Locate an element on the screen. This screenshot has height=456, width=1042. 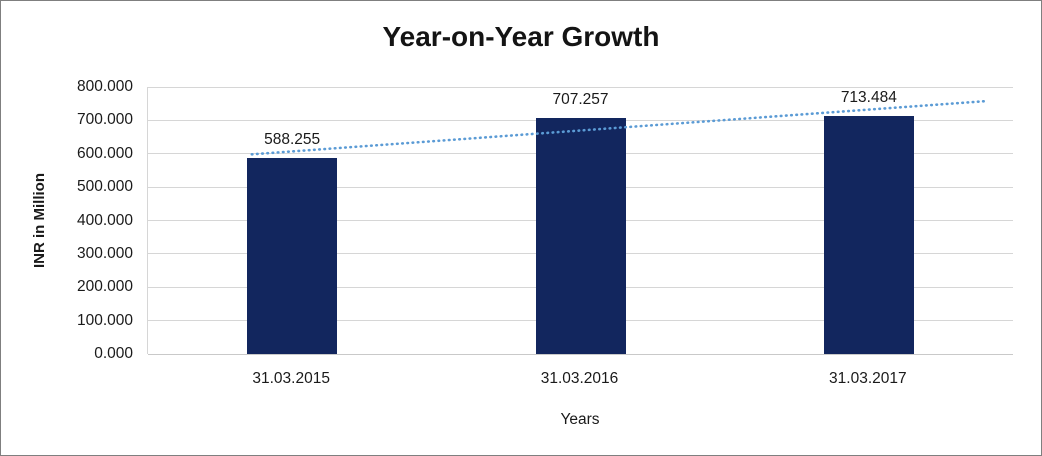
x-axis-title: Years is located at coordinates (580, 419).